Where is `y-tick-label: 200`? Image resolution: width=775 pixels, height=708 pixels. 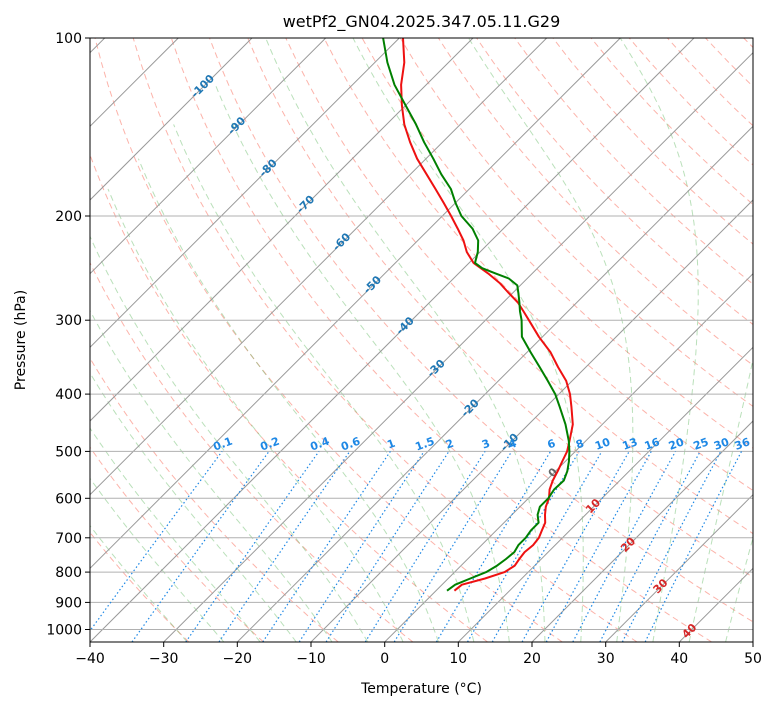 y-tick-label: 200 is located at coordinates (68, 217).